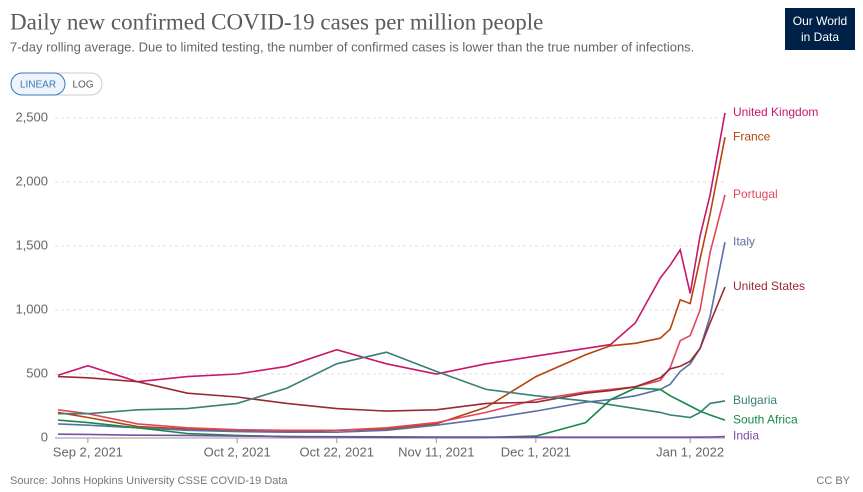 The image size is (863, 492). What do you see at coordinates (746, 436) in the screenshot?
I see `legend-label: India` at bounding box center [746, 436].